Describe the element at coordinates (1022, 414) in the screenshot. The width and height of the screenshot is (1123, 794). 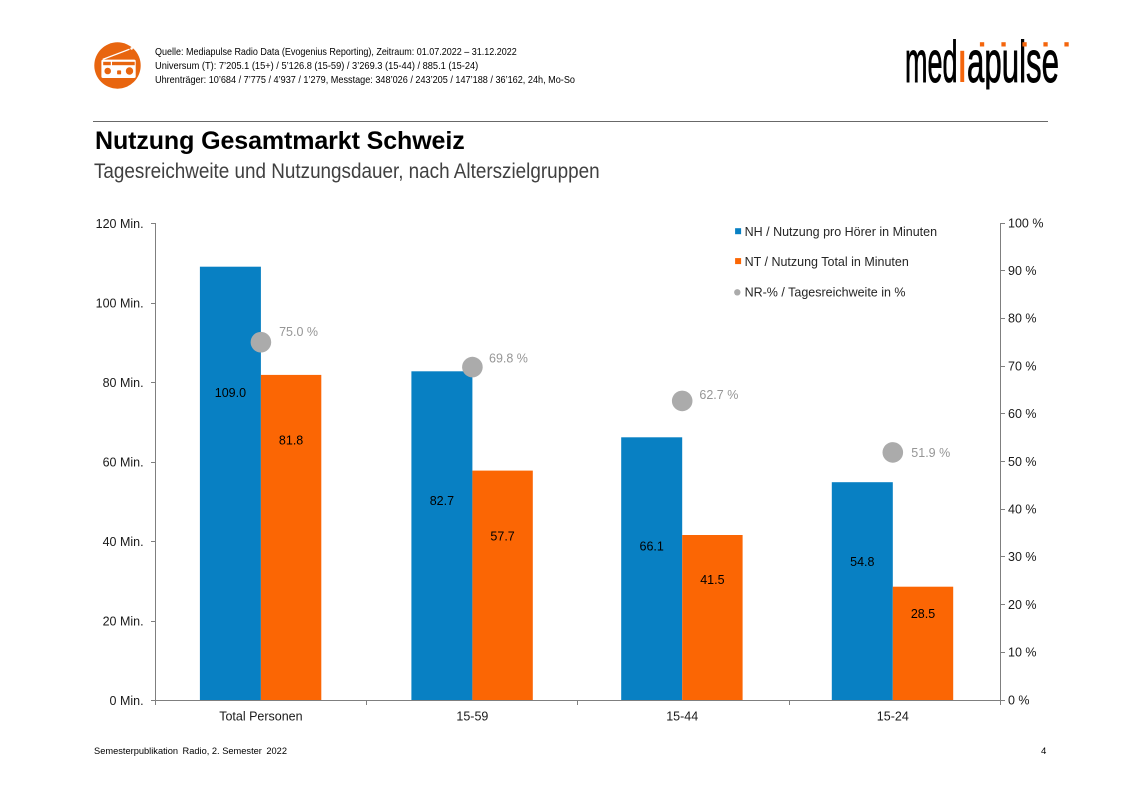
I see `svg-text: 60 %` at that location.